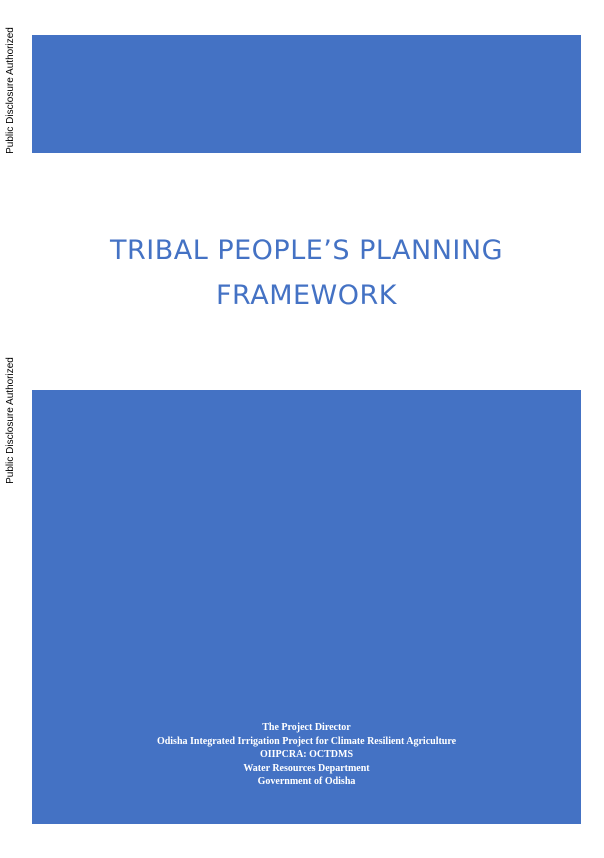  What do you see at coordinates (306, 295) in the screenshot?
I see `title-line-2: FRAMEWORK` at bounding box center [306, 295].